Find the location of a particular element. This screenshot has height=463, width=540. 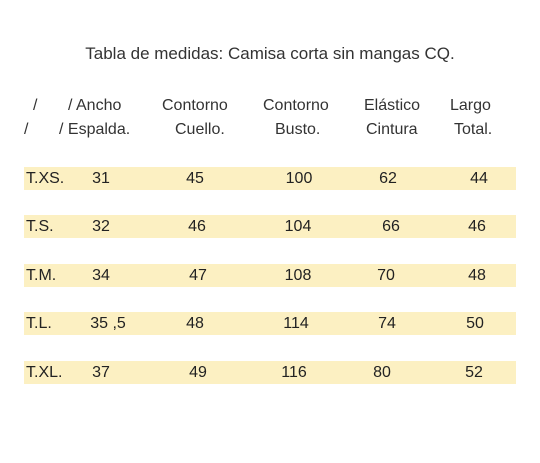

largo-total-value: 48 is located at coordinates (477, 275).